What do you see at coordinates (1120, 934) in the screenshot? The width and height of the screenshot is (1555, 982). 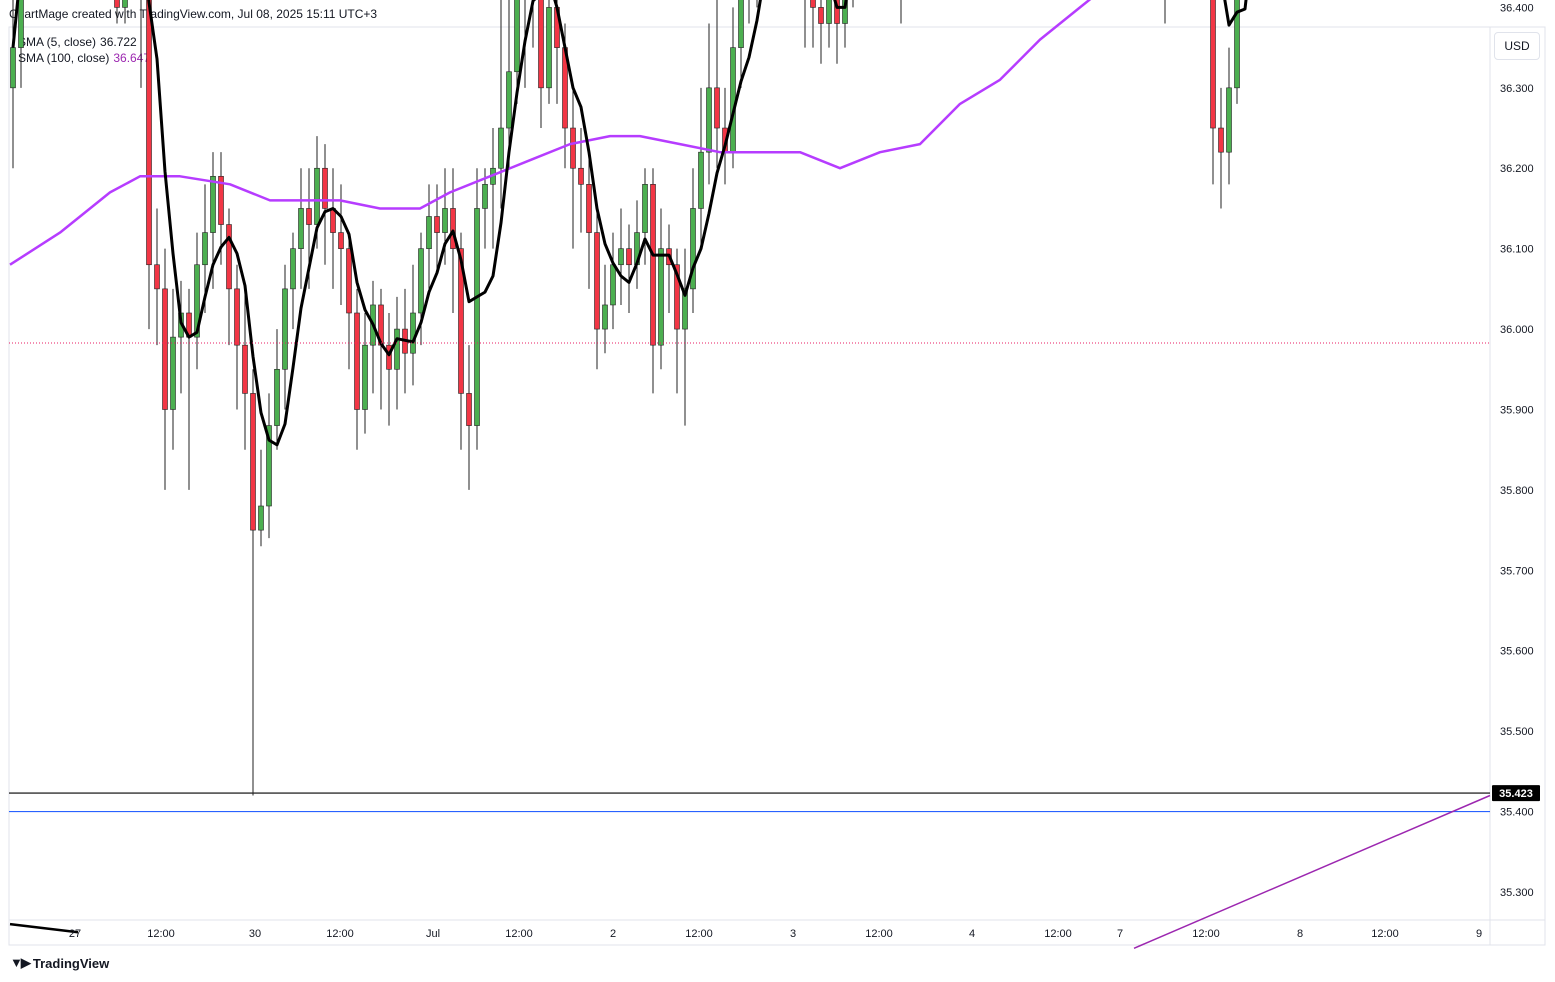 I see `time-tick-label: 7` at bounding box center [1120, 934].